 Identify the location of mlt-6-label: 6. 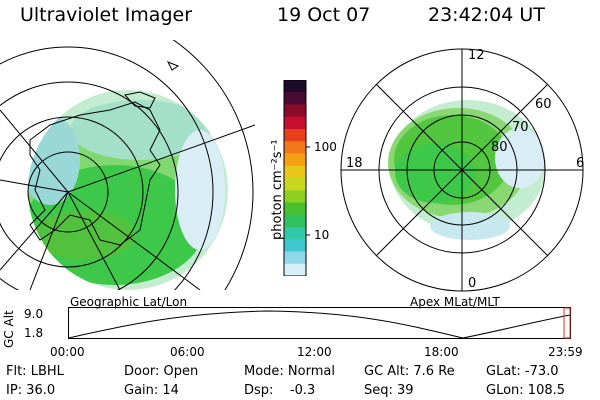
(580, 163).